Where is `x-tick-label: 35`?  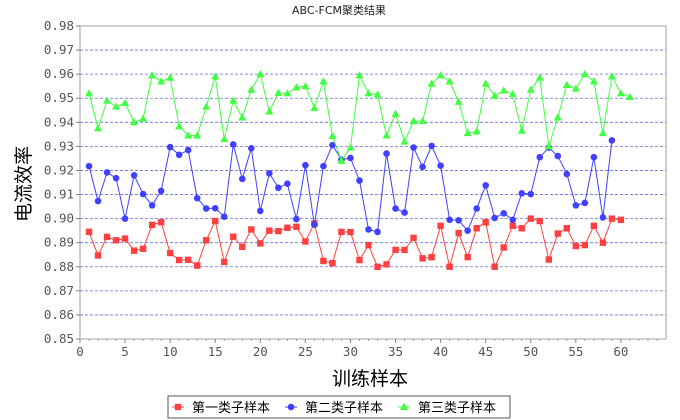
x-tick-label: 35 is located at coordinates (395, 351).